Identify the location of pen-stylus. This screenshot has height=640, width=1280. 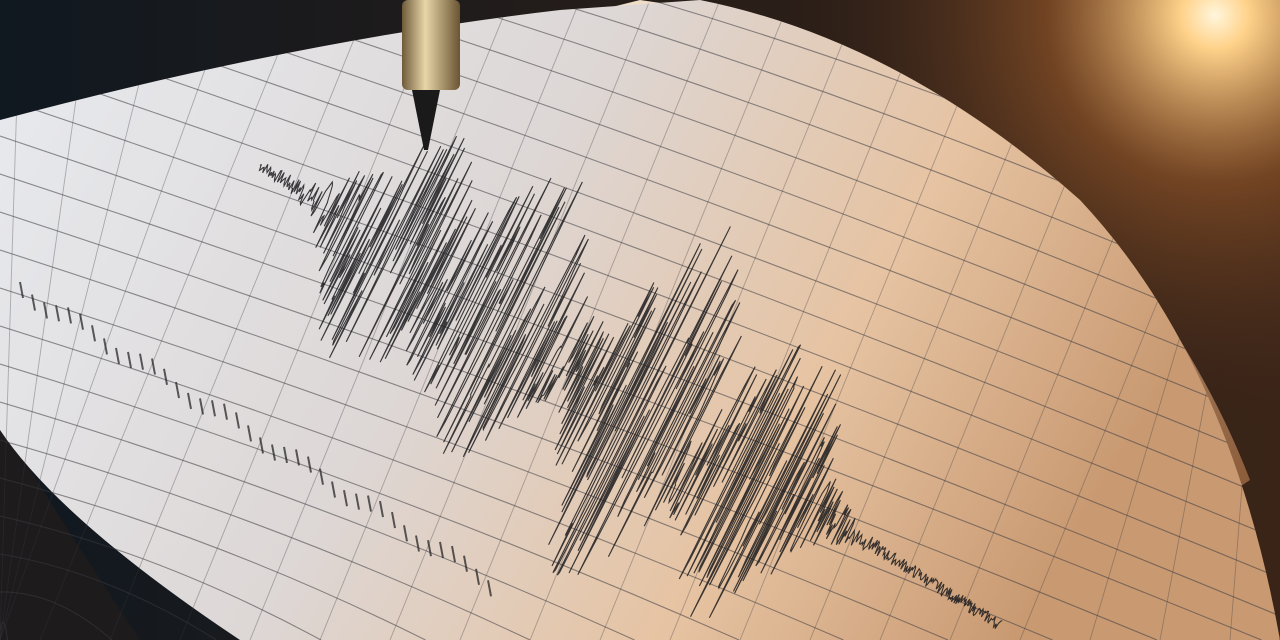
(431, 75).